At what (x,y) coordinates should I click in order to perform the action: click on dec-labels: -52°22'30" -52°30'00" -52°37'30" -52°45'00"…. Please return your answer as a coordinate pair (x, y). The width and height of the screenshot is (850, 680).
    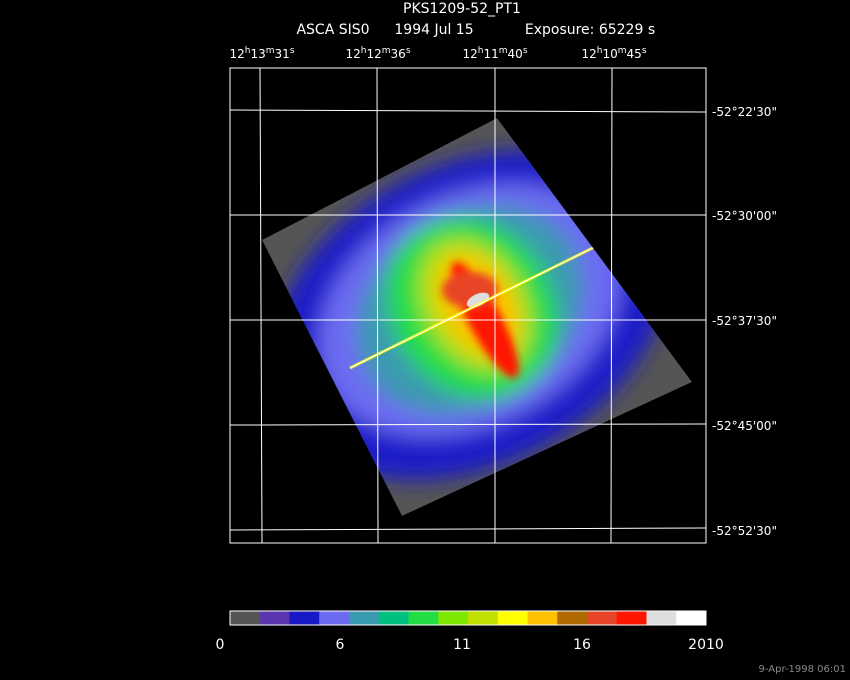
    Looking at the image, I should click on (744, 321).